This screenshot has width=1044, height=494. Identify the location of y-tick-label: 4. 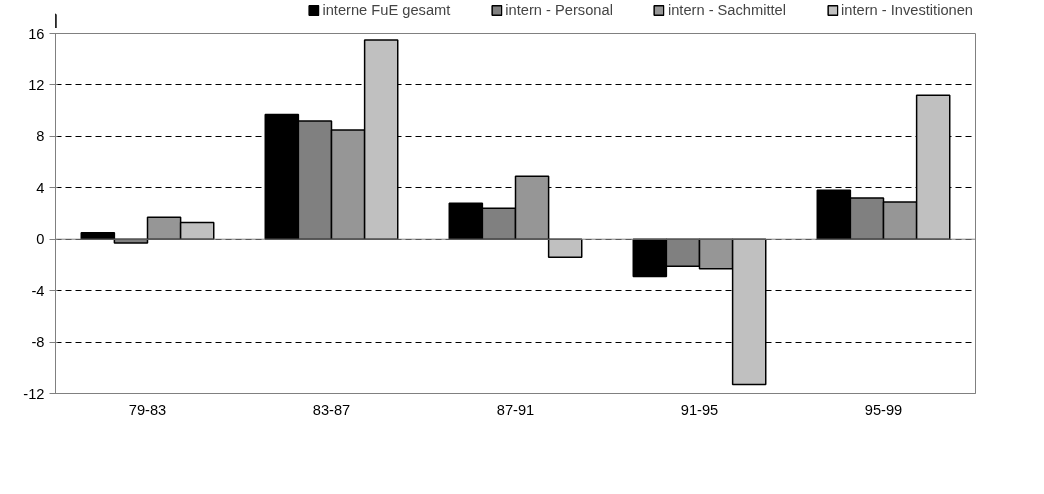
(40, 187).